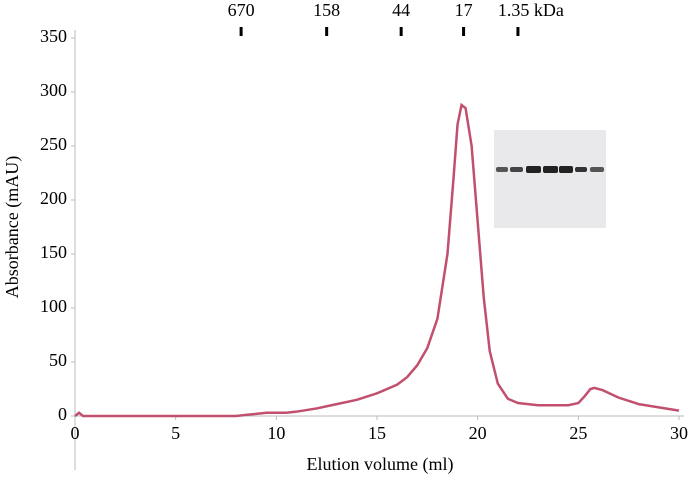  What do you see at coordinates (53, 90) in the screenshot?
I see `y-tick-label: 300` at bounding box center [53, 90].